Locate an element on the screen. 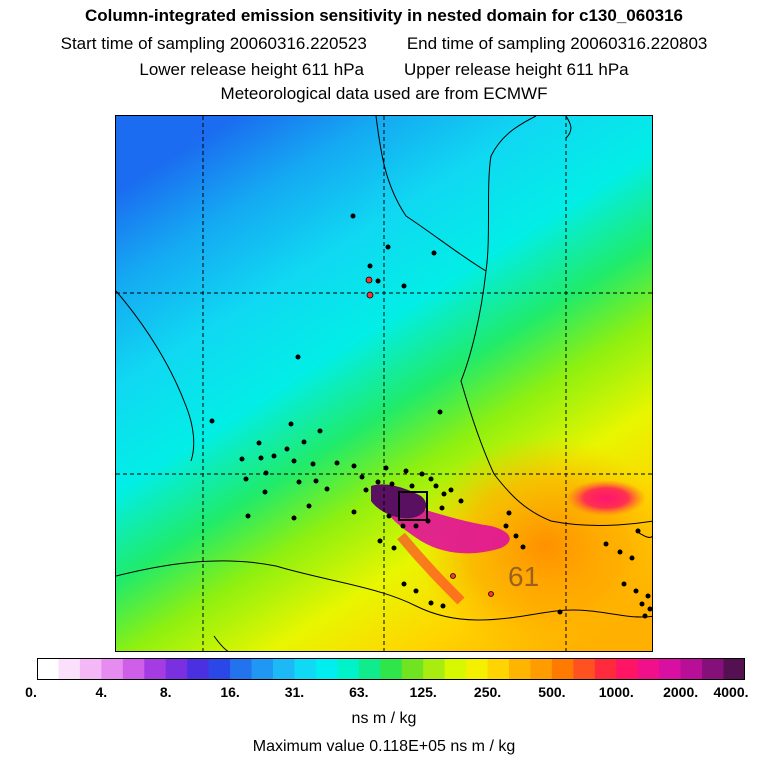 The image size is (768, 768). colorbar-tick-label: 16. is located at coordinates (230, 692).